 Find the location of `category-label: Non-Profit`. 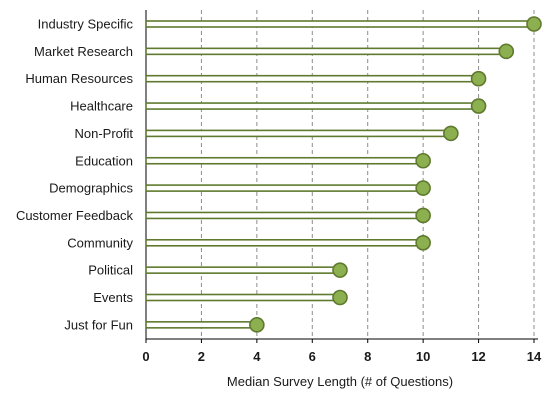

category-label: Non-Profit is located at coordinates (103, 133).